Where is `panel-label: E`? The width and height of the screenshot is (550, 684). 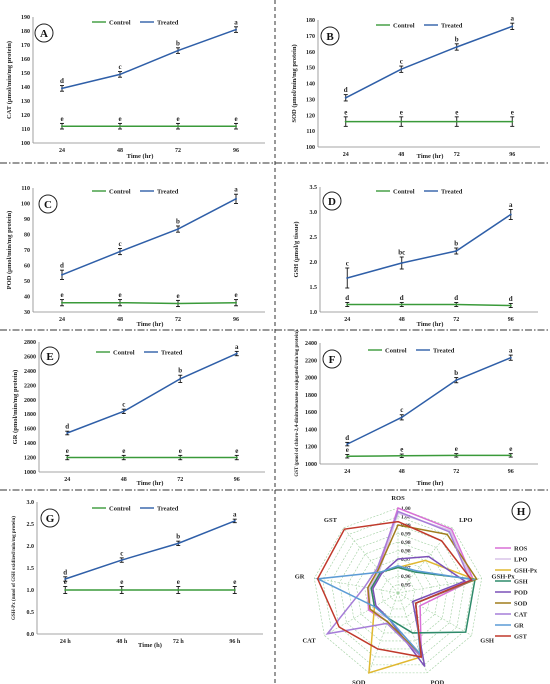
panel-label: E is located at coordinates (49, 357).